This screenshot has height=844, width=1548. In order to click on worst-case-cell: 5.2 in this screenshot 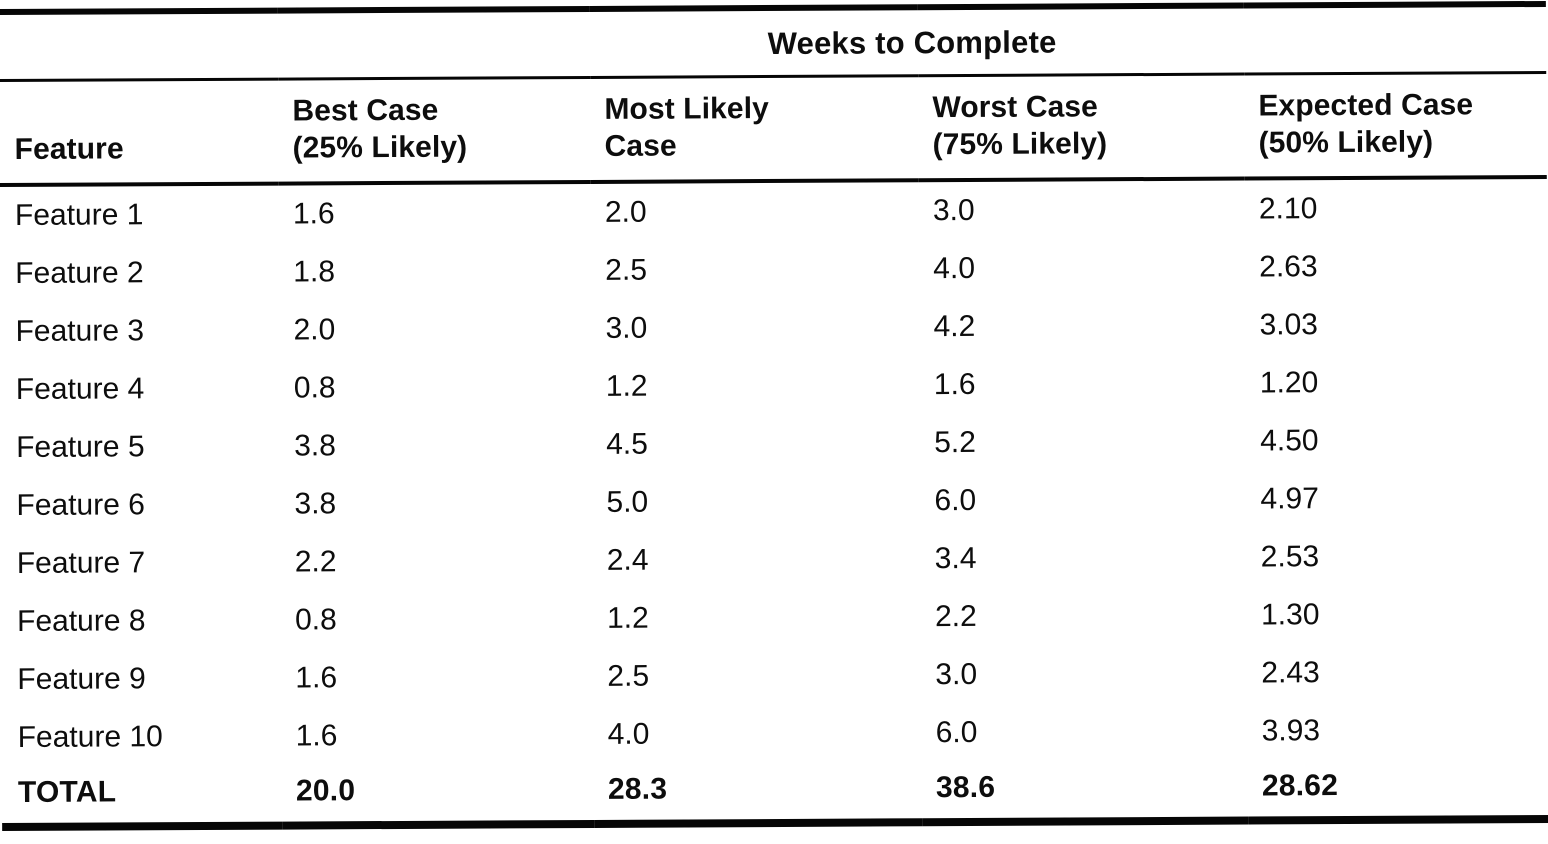, I will do `click(955, 442)`.